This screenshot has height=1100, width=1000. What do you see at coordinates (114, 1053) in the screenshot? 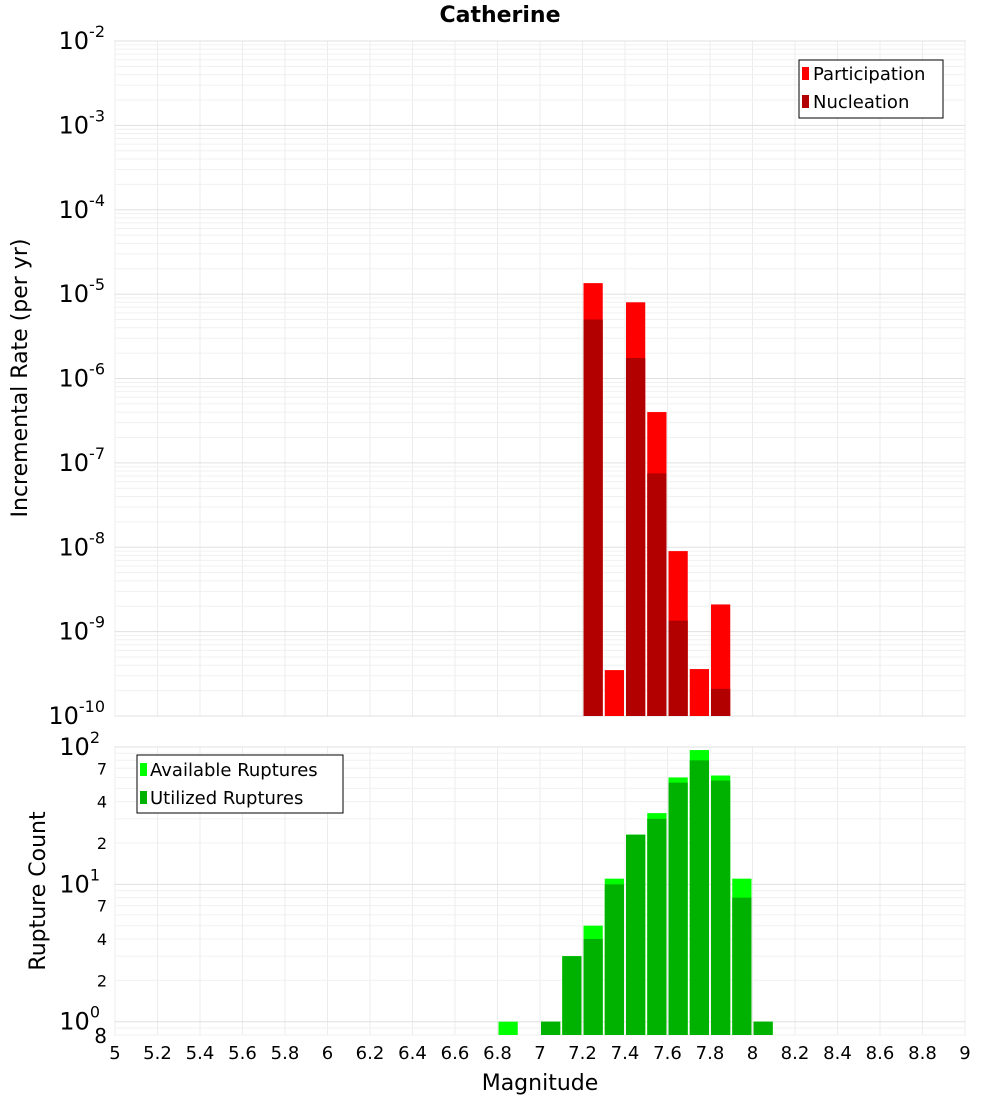
I see `x-tick-label: 5` at bounding box center [114, 1053].